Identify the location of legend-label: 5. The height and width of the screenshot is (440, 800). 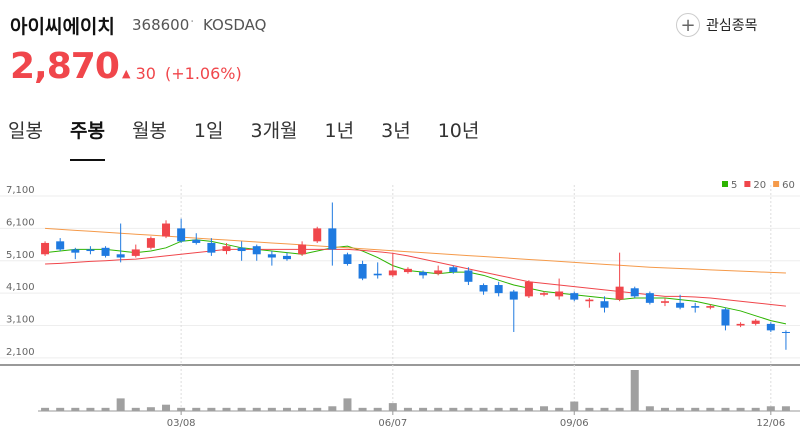
(734, 185).